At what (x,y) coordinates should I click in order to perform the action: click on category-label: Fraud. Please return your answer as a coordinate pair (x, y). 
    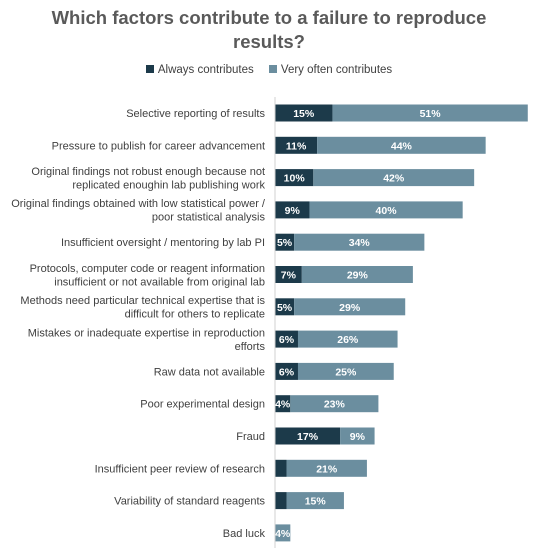
    Looking at the image, I should click on (250, 437).